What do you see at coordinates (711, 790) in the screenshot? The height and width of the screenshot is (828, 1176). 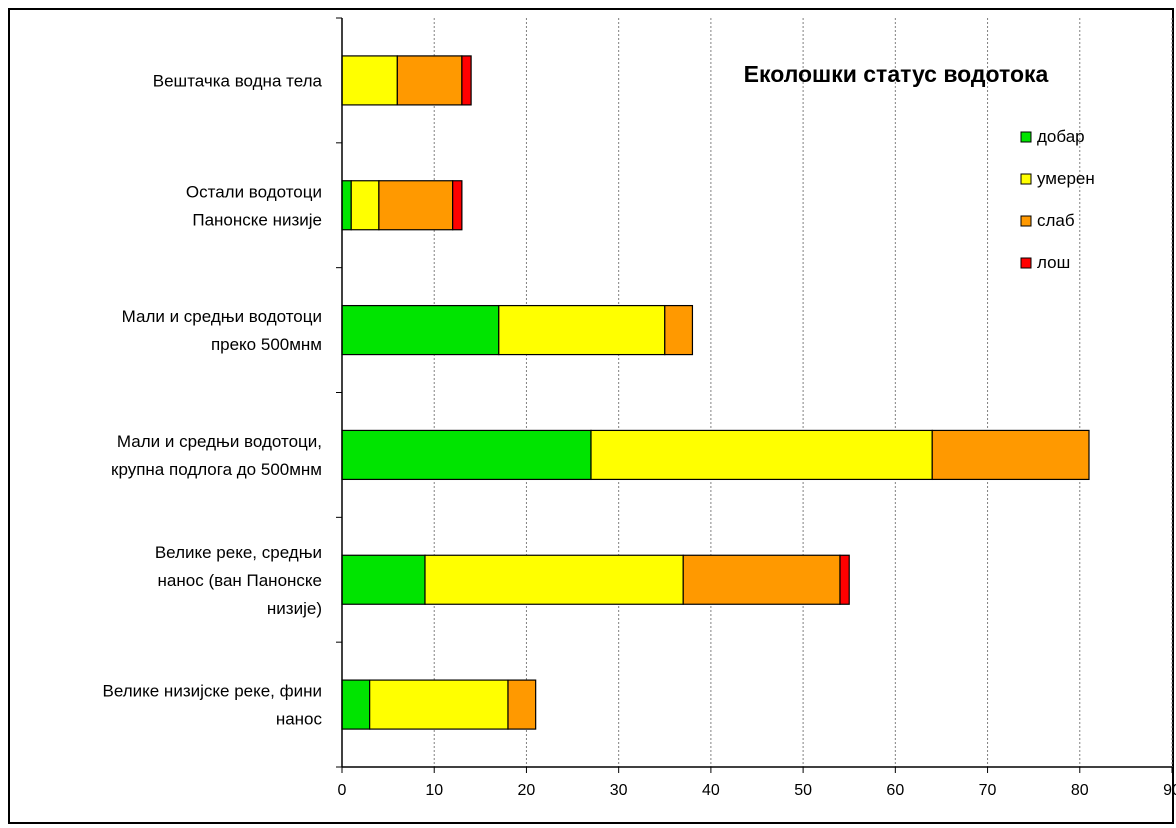 I see `x-tick-label: 40` at bounding box center [711, 790].